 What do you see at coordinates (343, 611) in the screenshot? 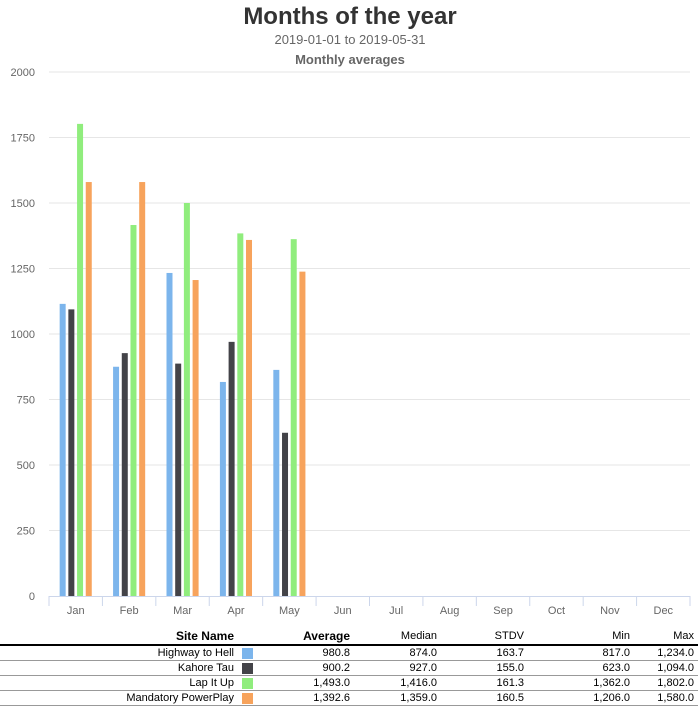
I see `x-tick-label: Jun` at bounding box center [343, 611].